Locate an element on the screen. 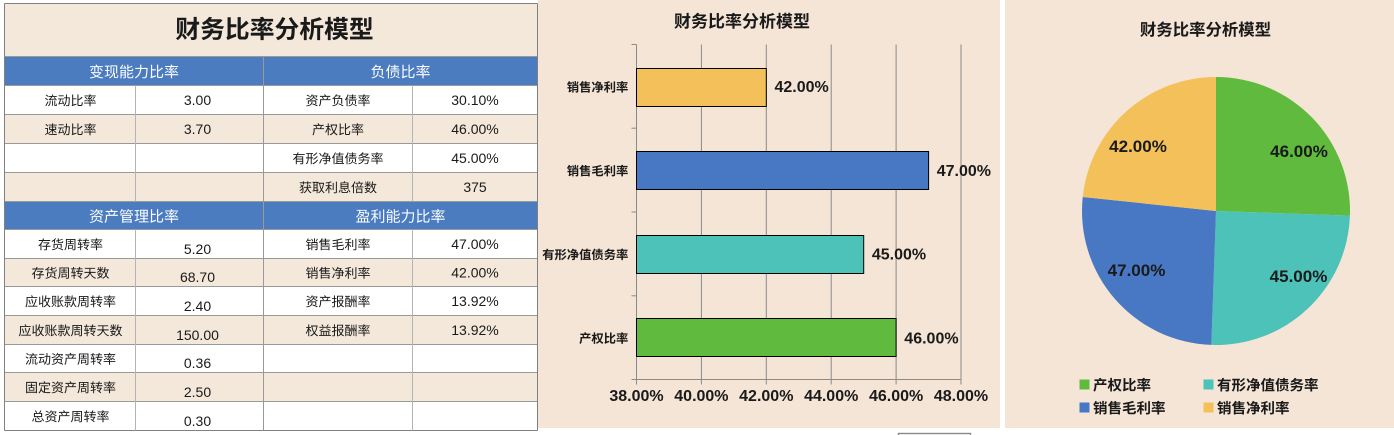 Image resolution: width=1394 pixels, height=435 pixels. svg-text: 38.00% is located at coordinates (636, 396).